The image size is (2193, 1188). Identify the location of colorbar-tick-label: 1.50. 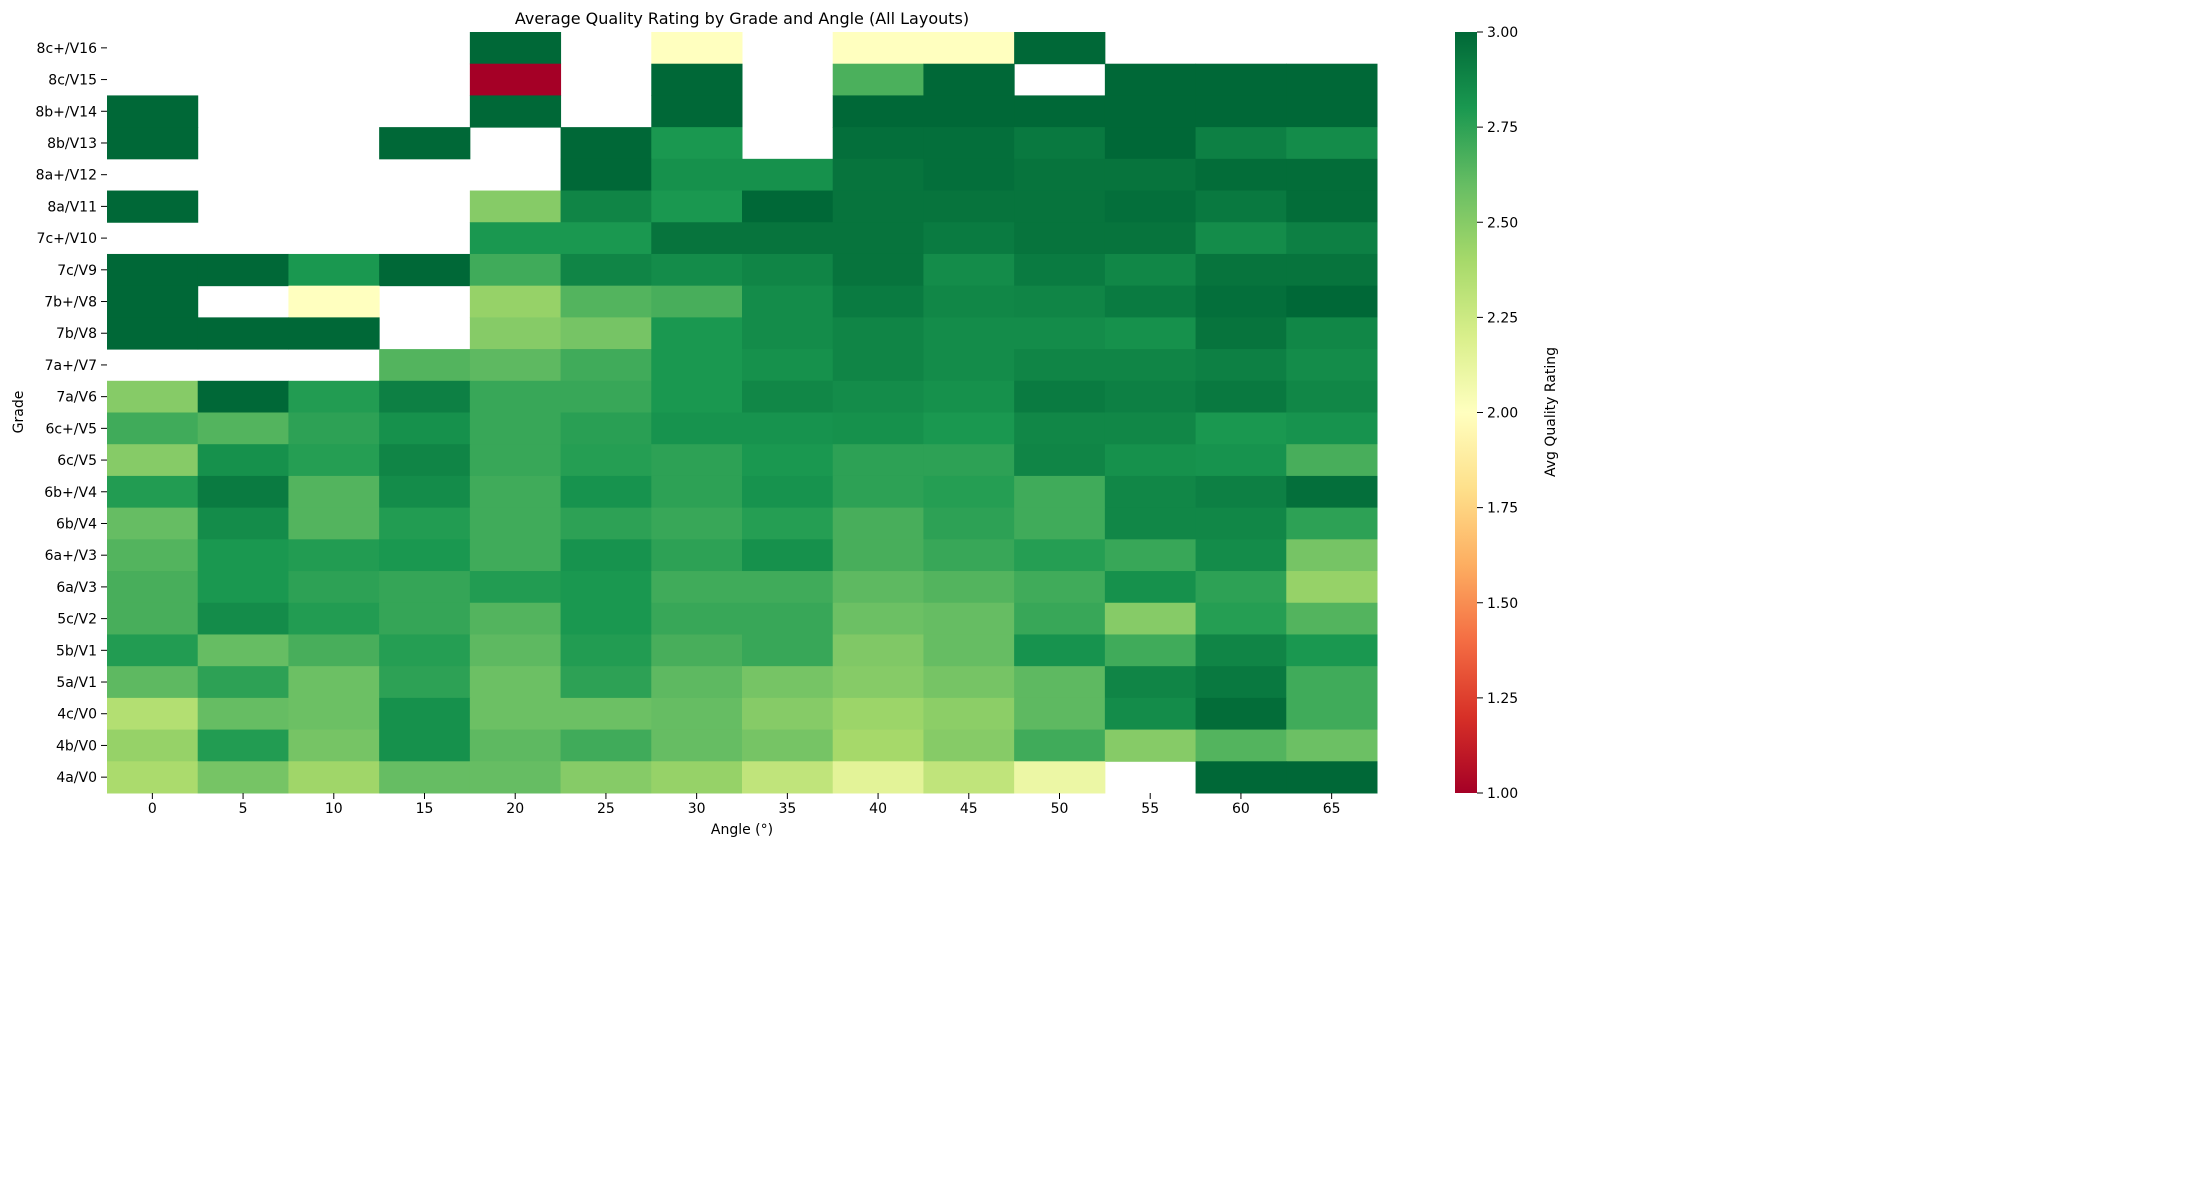
(1502, 604).